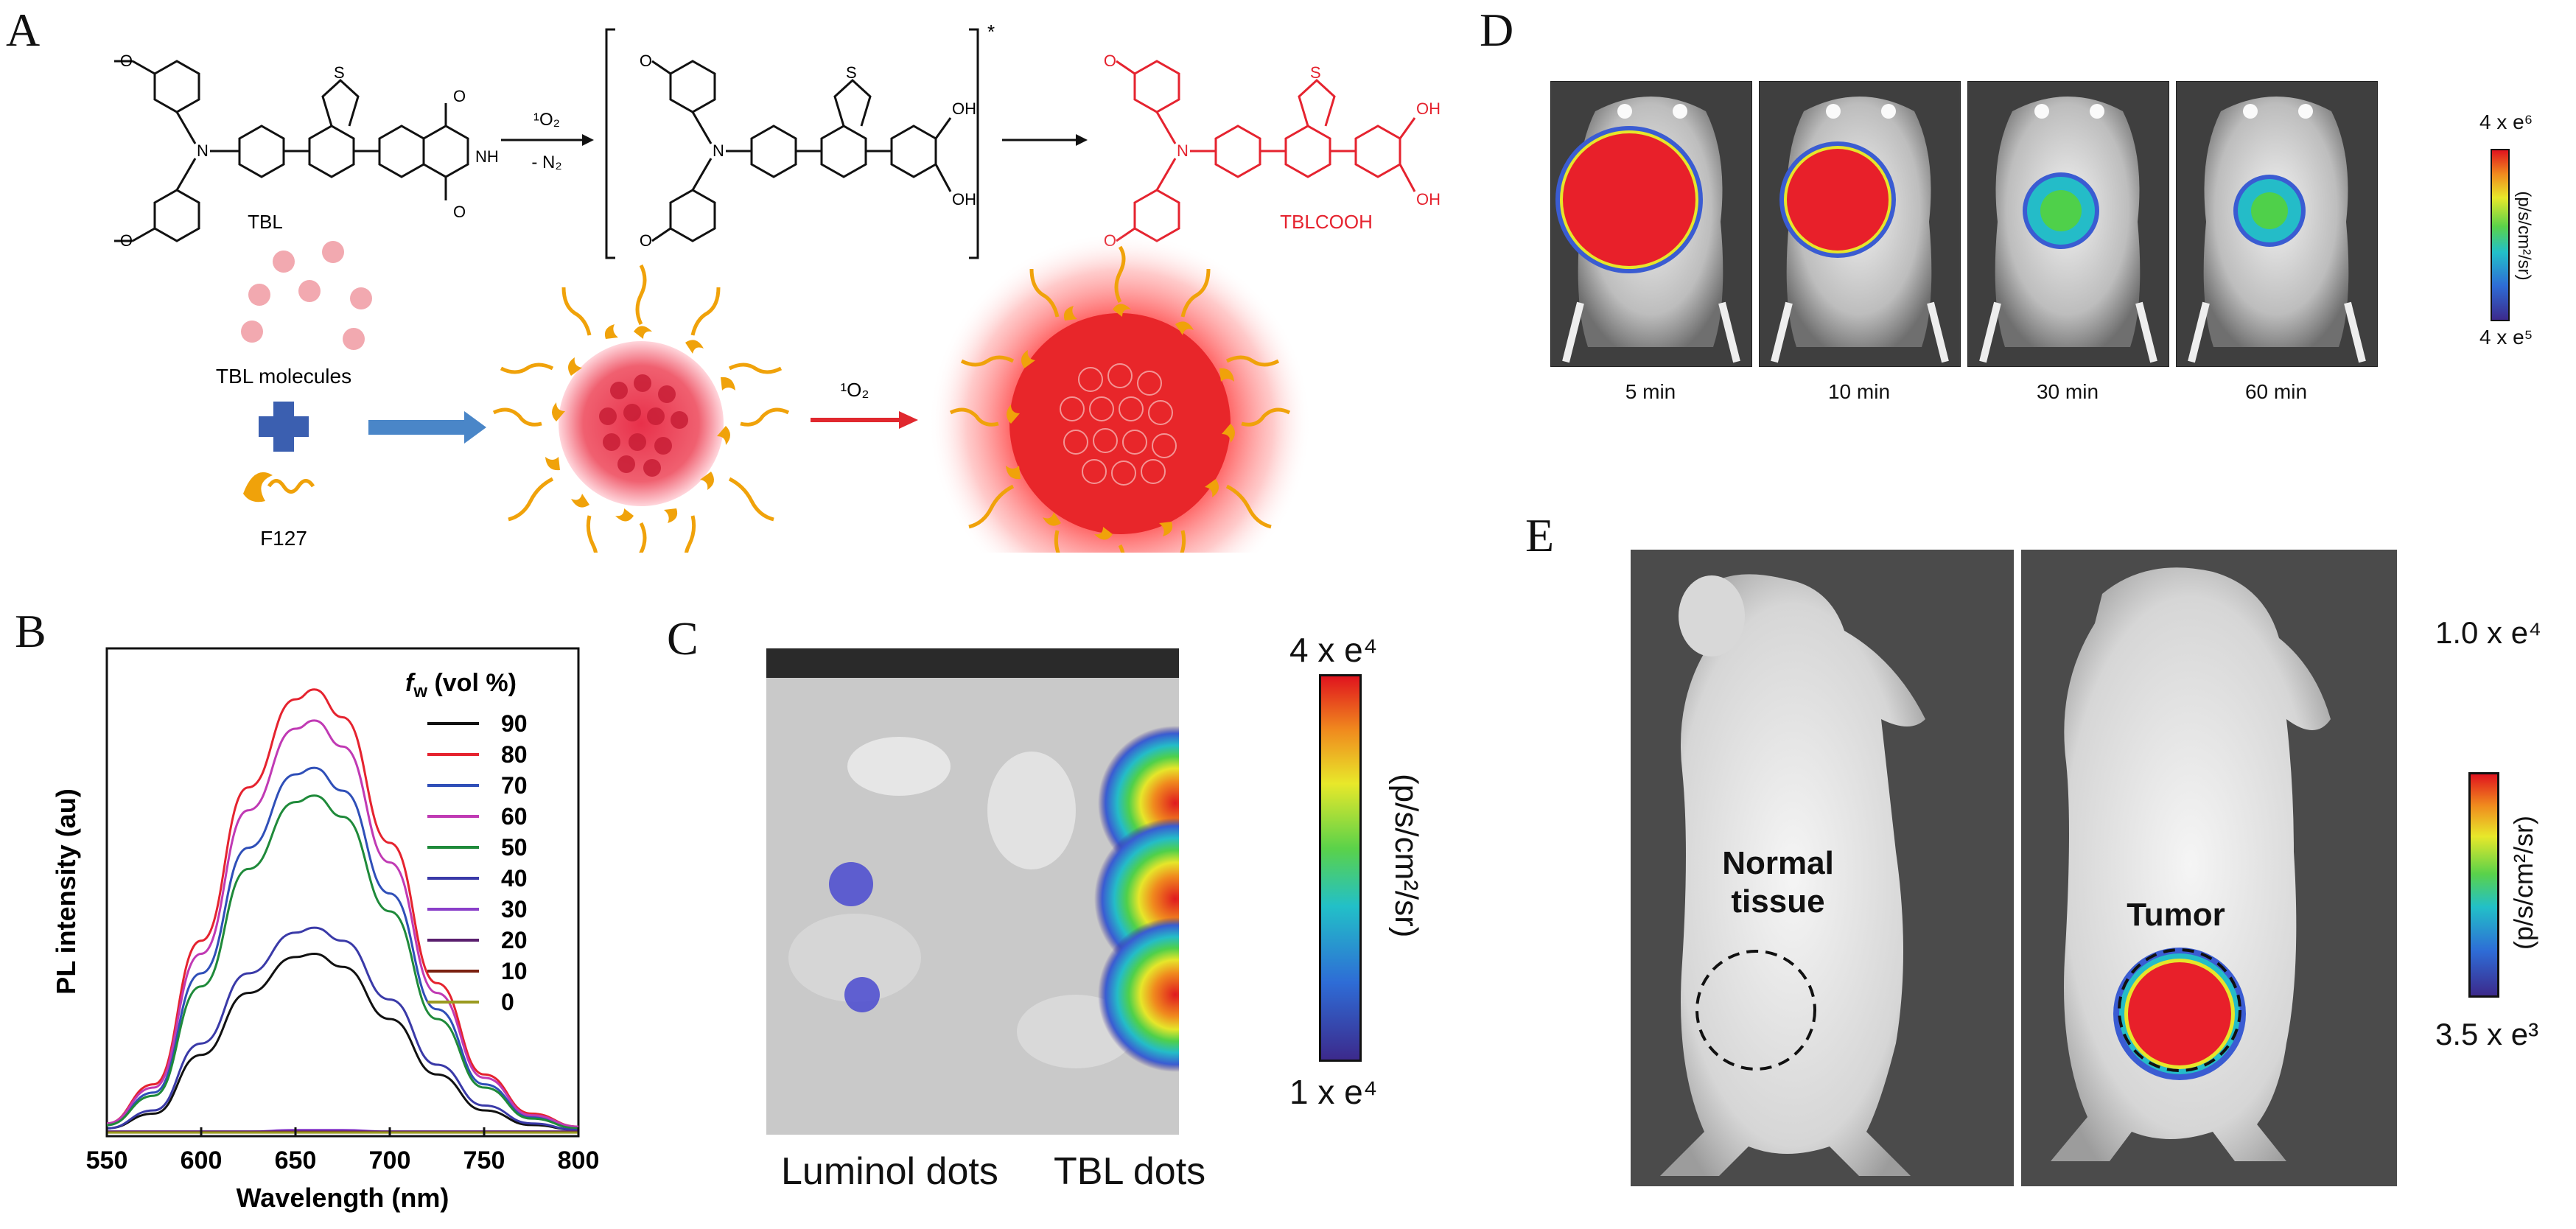 This screenshot has width=2576, height=1229. I want to click on tbl-s-atom: S, so click(339, 72).